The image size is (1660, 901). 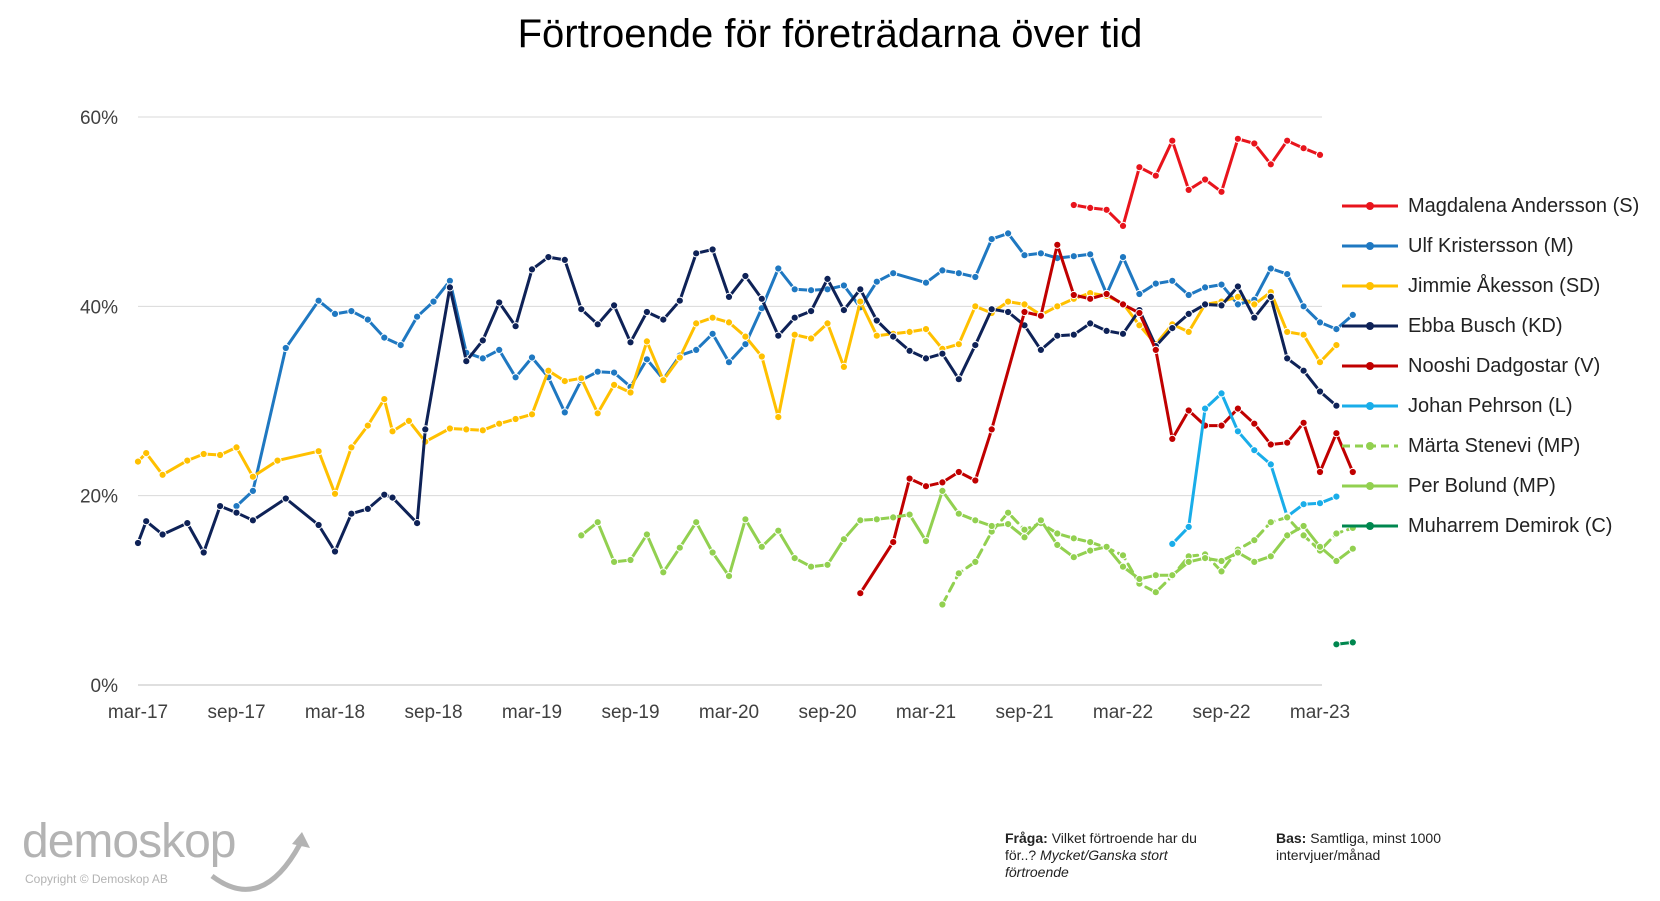 I want to click on x-tick-label: mar-22, so click(x=1123, y=712).